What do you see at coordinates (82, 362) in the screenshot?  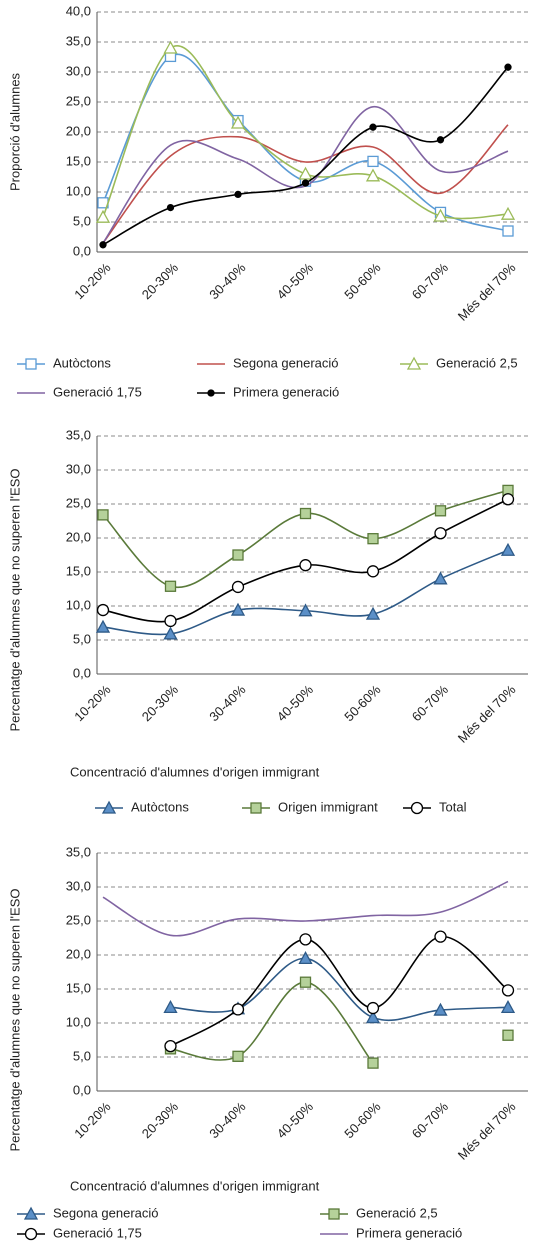 I see `legend-label: Autòctons` at bounding box center [82, 362].